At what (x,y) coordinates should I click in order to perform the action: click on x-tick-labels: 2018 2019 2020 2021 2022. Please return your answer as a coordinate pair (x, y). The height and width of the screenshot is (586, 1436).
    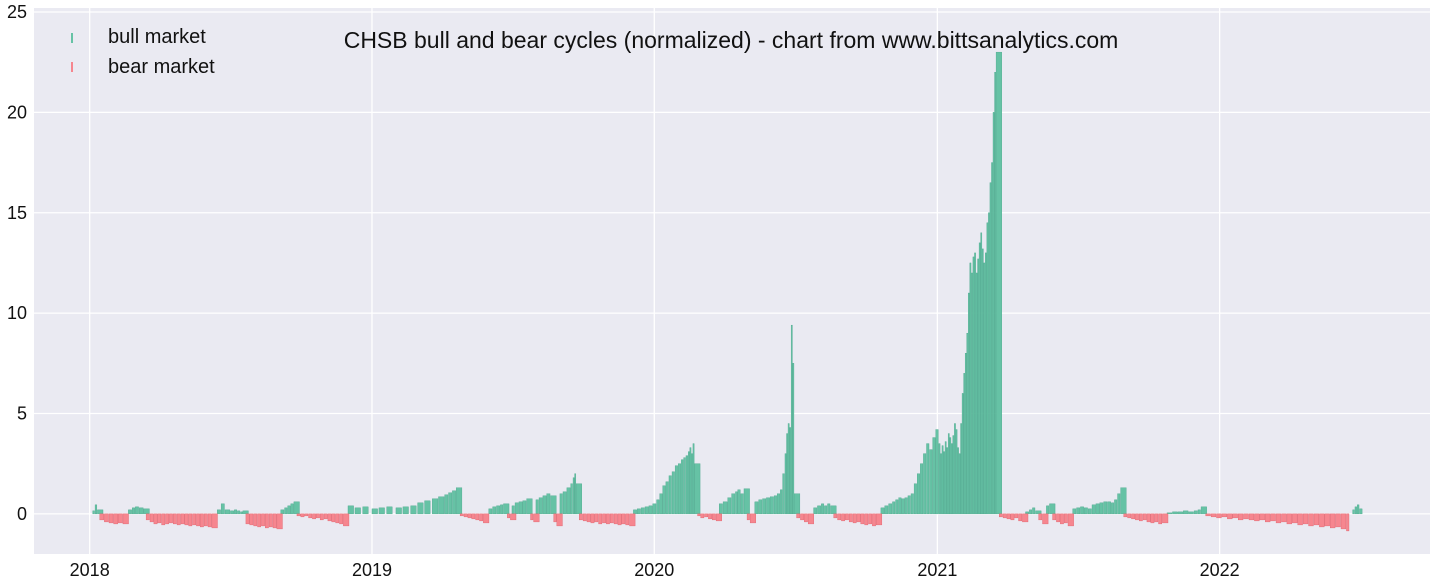
    Looking at the image, I should click on (655, 570).